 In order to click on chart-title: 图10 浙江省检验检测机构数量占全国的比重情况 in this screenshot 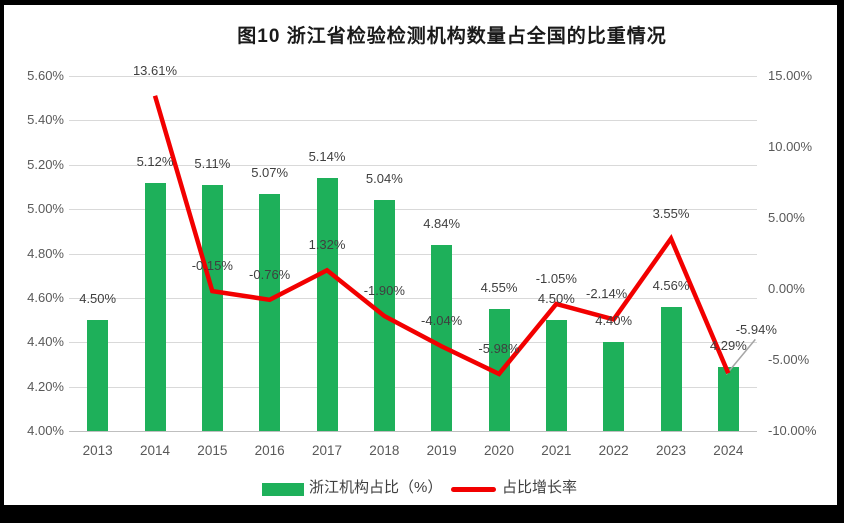, I will do `click(452, 36)`.